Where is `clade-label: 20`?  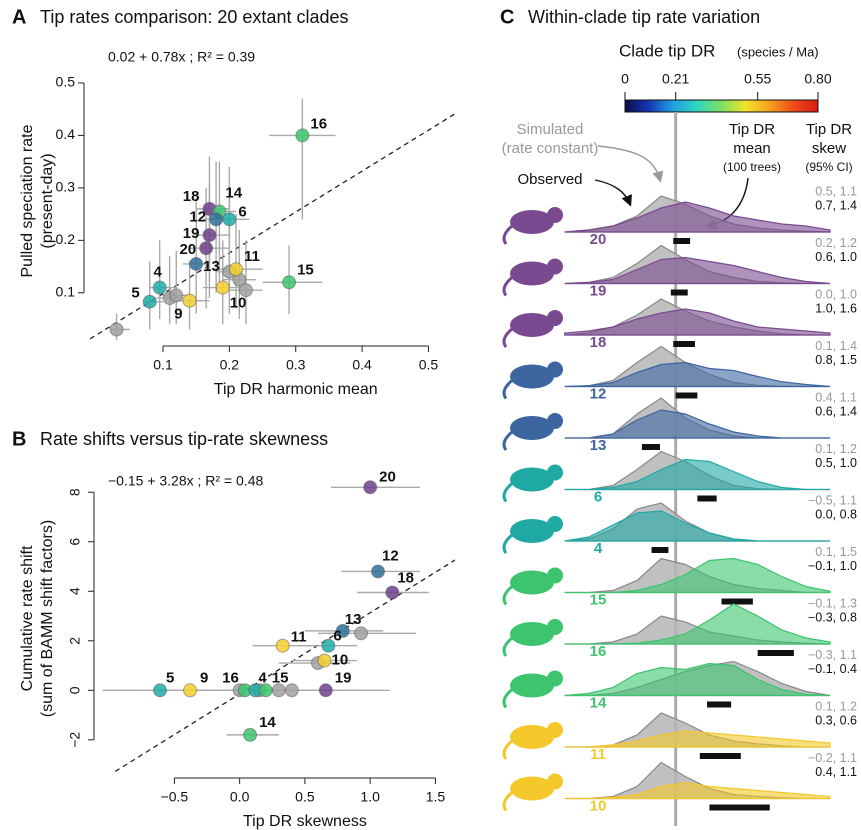
clade-label: 20 is located at coordinates (598, 239).